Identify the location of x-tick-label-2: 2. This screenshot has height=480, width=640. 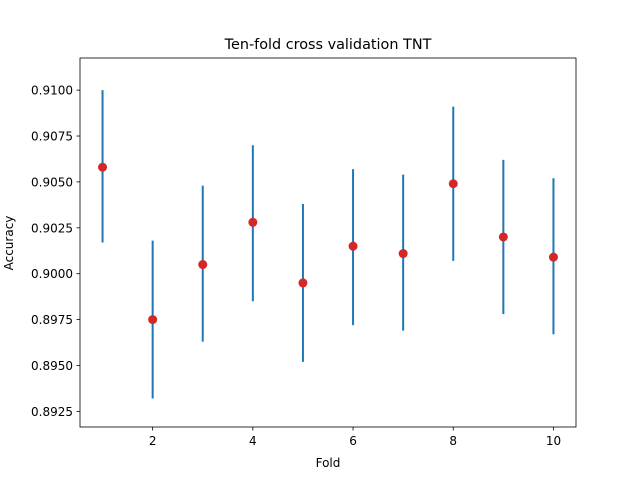
(153, 441).